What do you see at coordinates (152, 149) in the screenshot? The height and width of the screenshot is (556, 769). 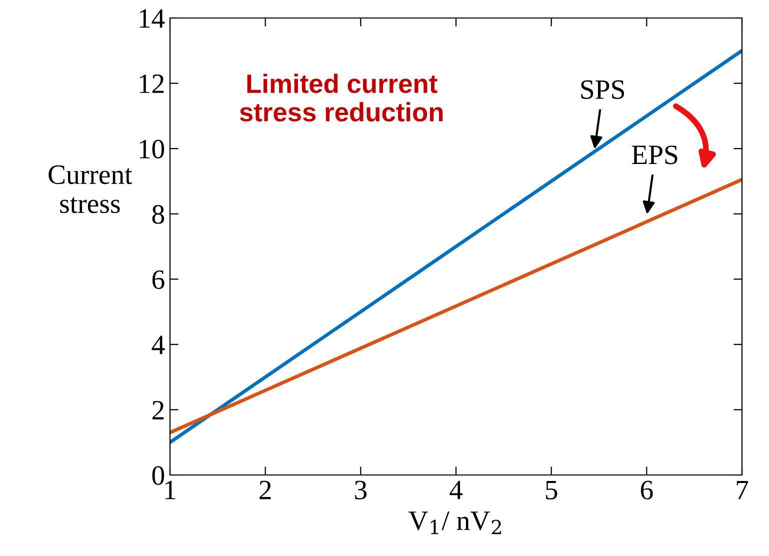 I see `y-tick-label: 10` at bounding box center [152, 149].